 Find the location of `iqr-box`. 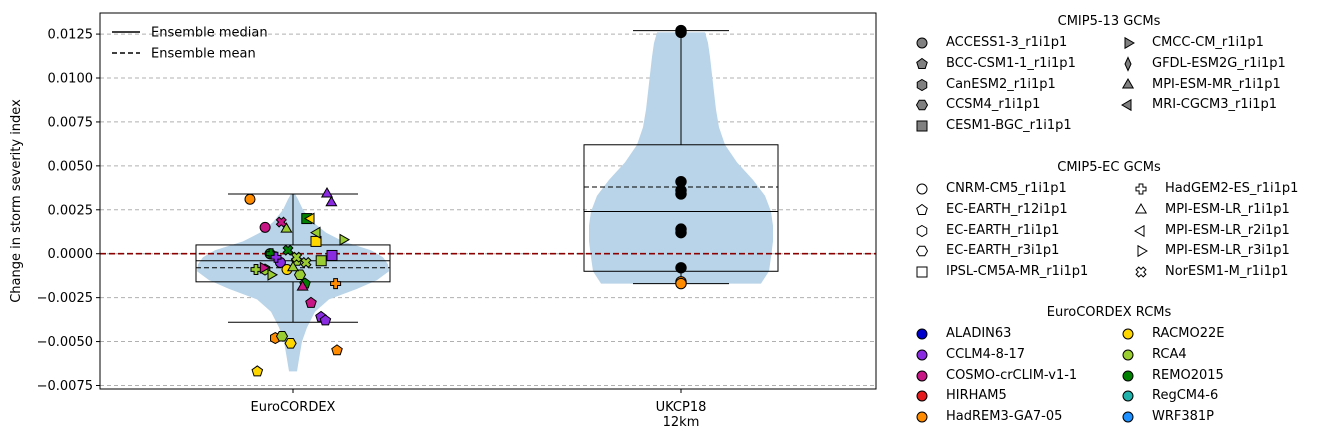

iqr-box is located at coordinates (293, 263).